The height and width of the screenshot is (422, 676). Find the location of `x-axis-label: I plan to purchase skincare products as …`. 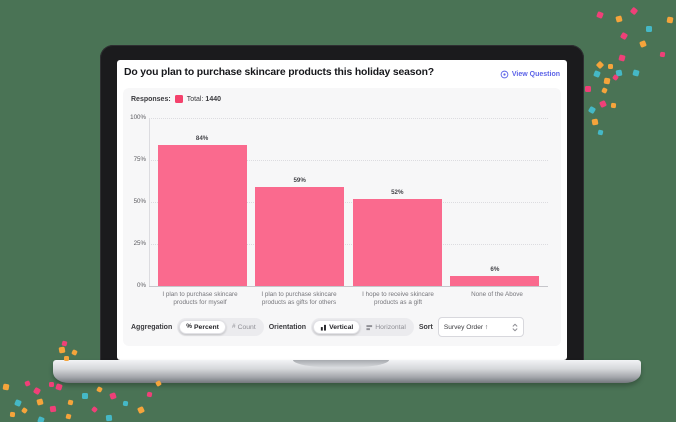

x-axis-label: I plan to purchase skincare products as … is located at coordinates (299, 299).